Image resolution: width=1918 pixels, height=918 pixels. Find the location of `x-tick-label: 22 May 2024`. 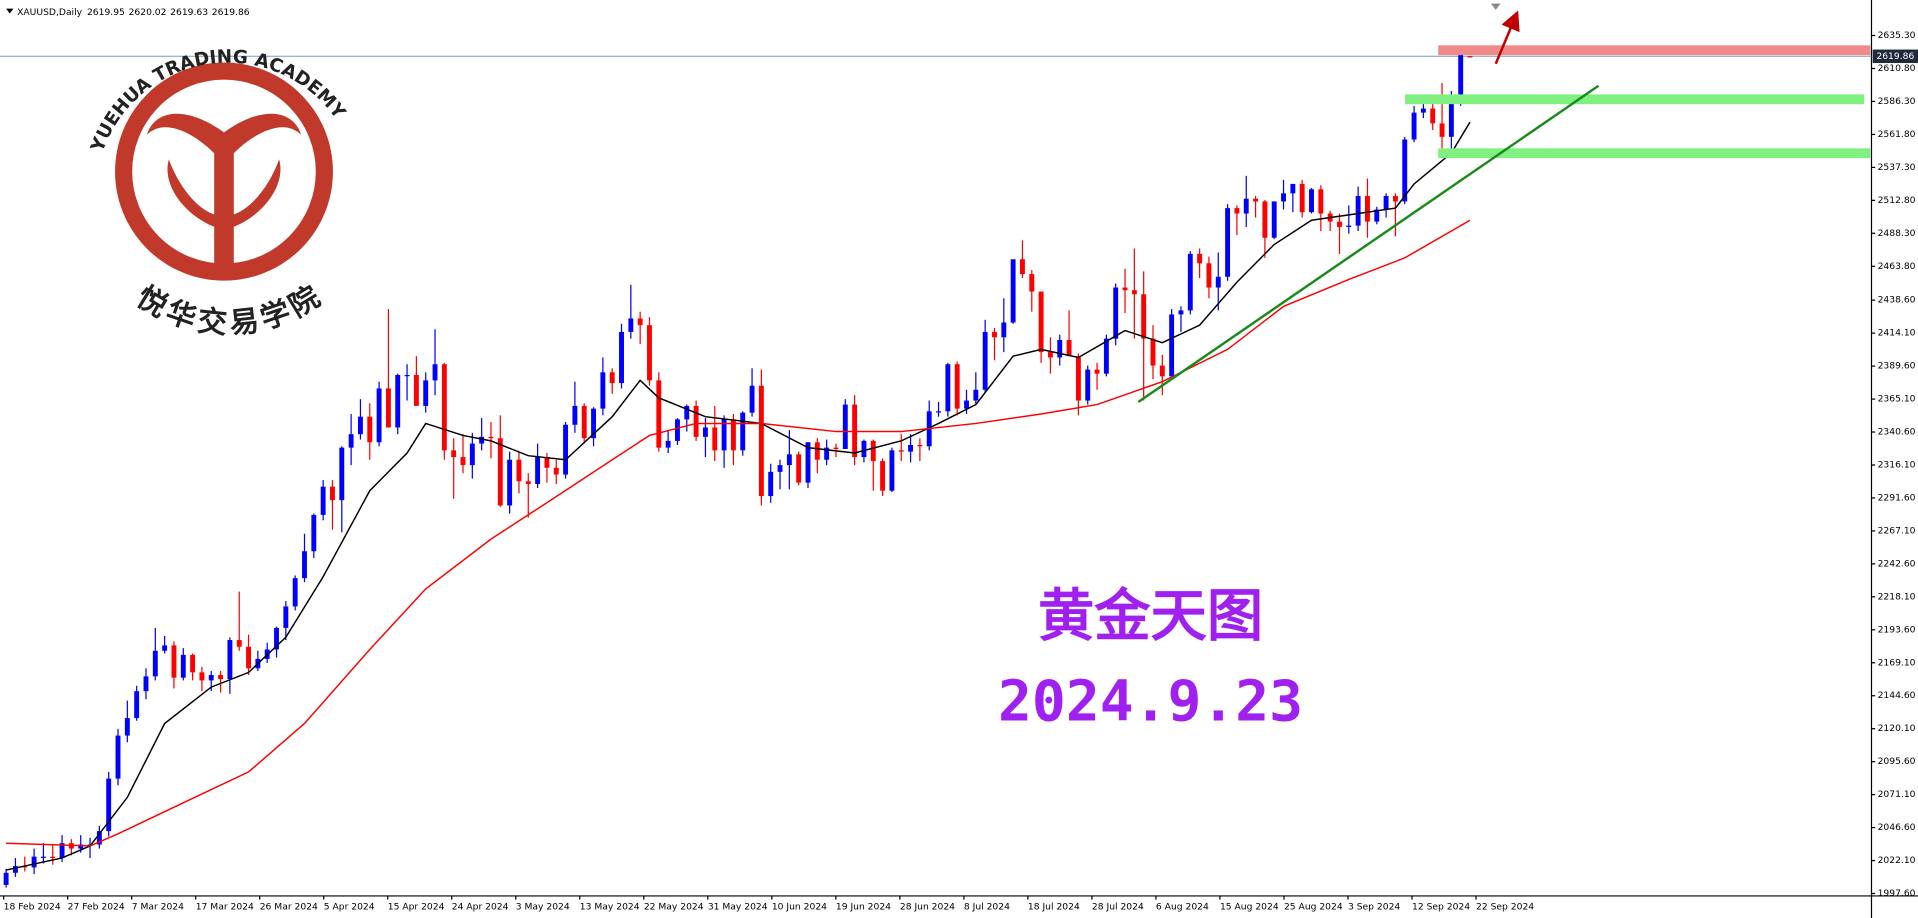

x-tick-label: 22 May 2024 is located at coordinates (674, 906).